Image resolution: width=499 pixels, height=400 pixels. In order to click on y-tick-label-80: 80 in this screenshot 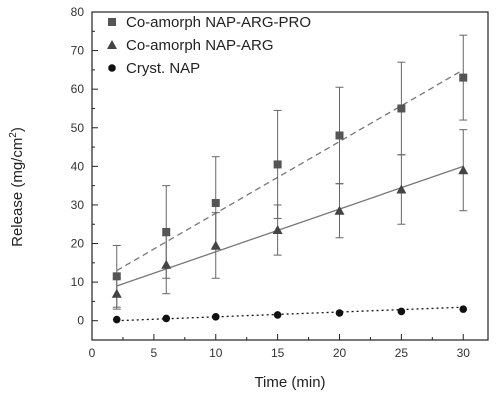, I will do `click(78, 12)`.